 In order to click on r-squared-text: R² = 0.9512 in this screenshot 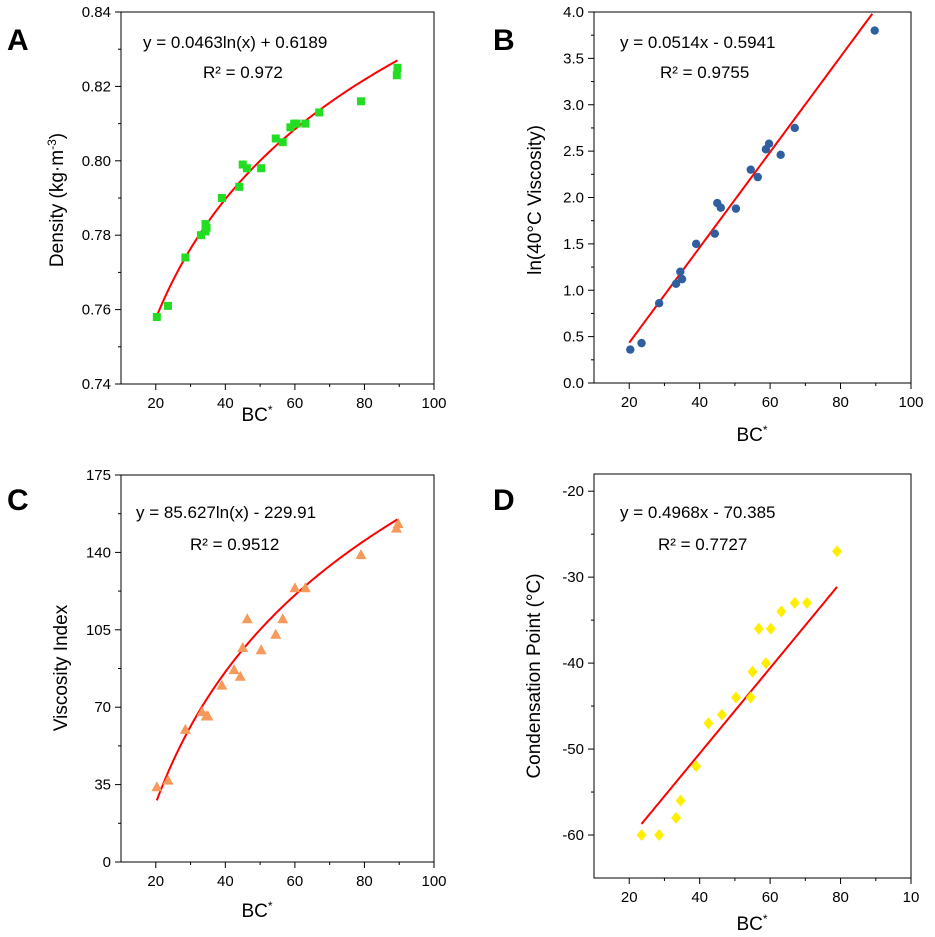, I will do `click(234, 544)`.